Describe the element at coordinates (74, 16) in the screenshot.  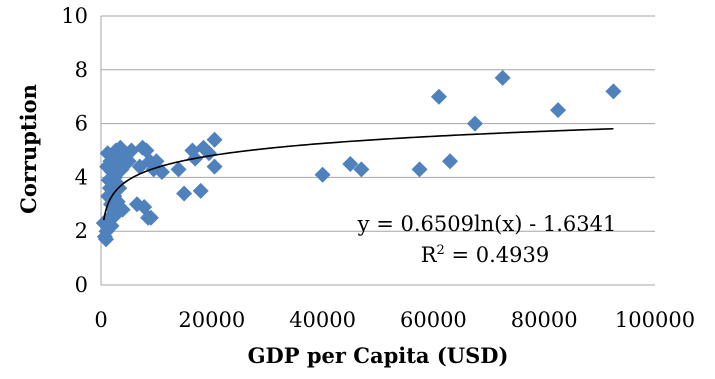
I see `y-tick-label: 10` at that location.